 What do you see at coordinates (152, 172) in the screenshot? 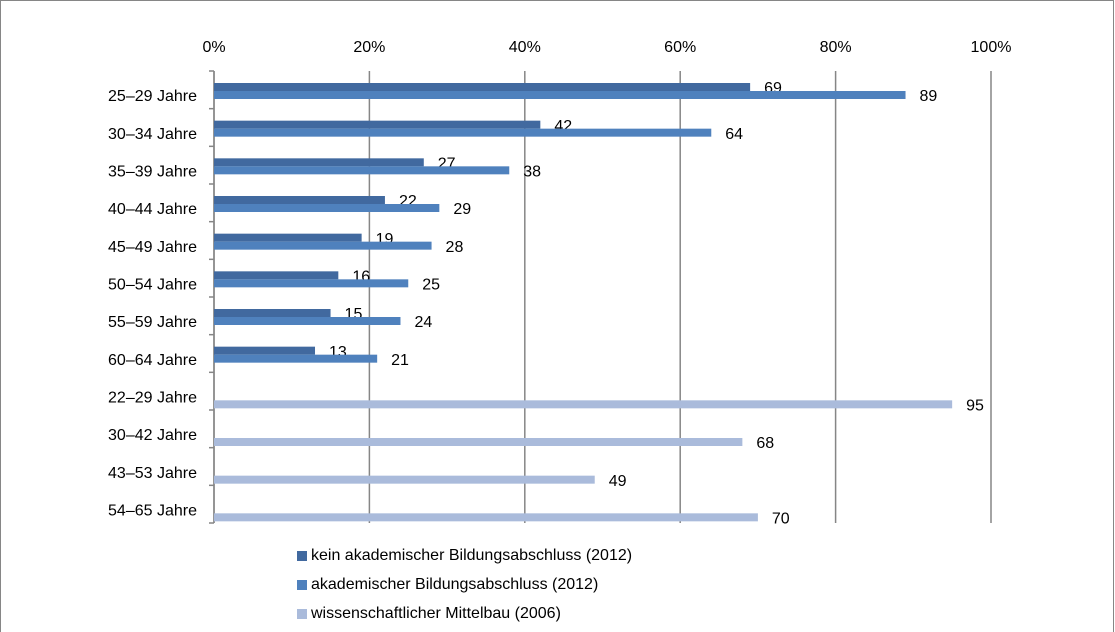
I see `y-tick-label: 35–39 Jahre` at bounding box center [152, 172].